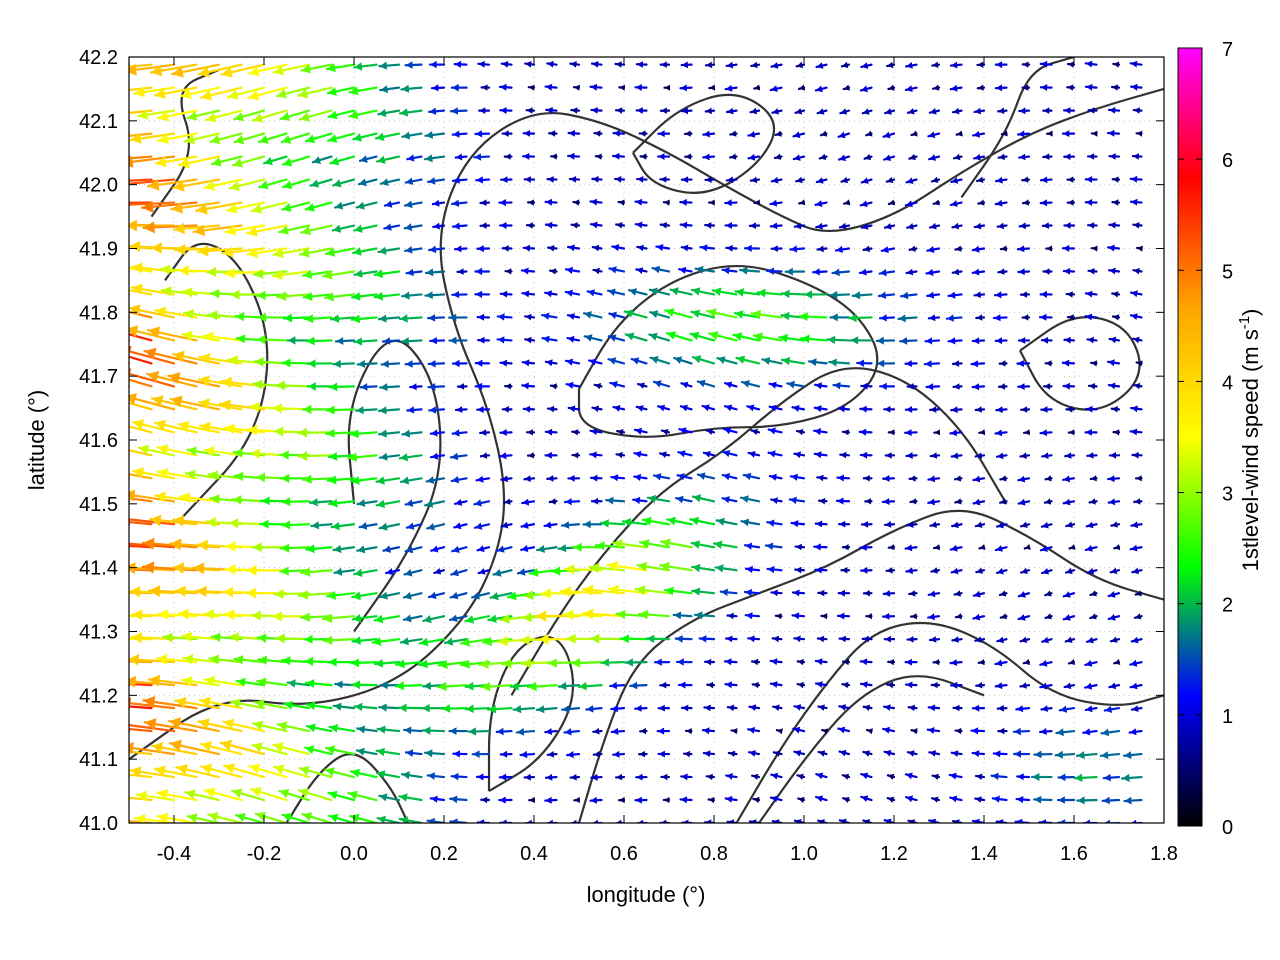  I want to click on colorbar-tick-label: 7, so click(1227, 50).